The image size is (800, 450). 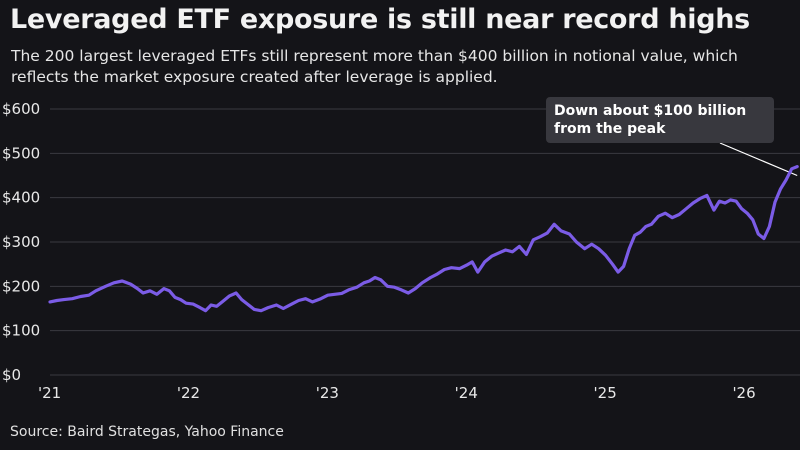 What do you see at coordinates (650, 111) in the screenshot?
I see `callout-line-1: Down about $100 billion` at bounding box center [650, 111].